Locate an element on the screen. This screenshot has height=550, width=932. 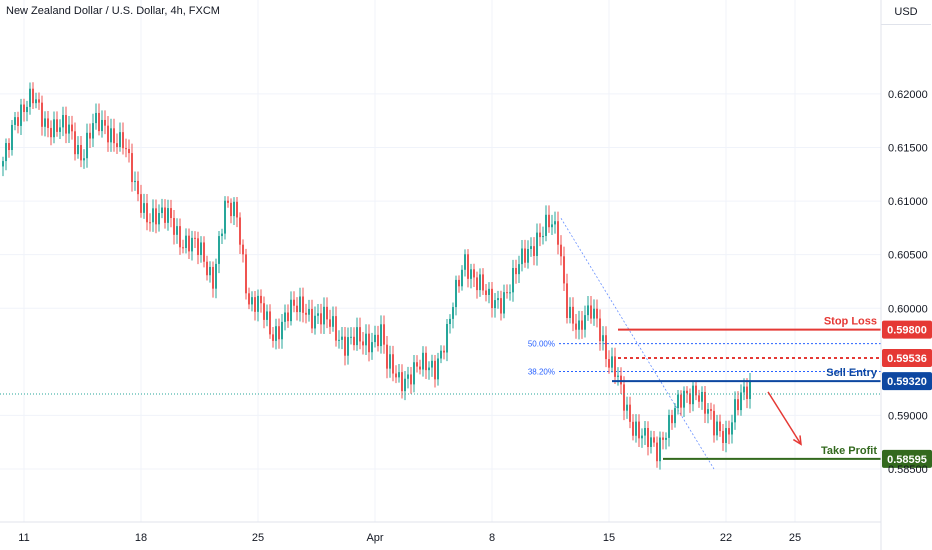
fib-trend-line is located at coordinates (637, 344).